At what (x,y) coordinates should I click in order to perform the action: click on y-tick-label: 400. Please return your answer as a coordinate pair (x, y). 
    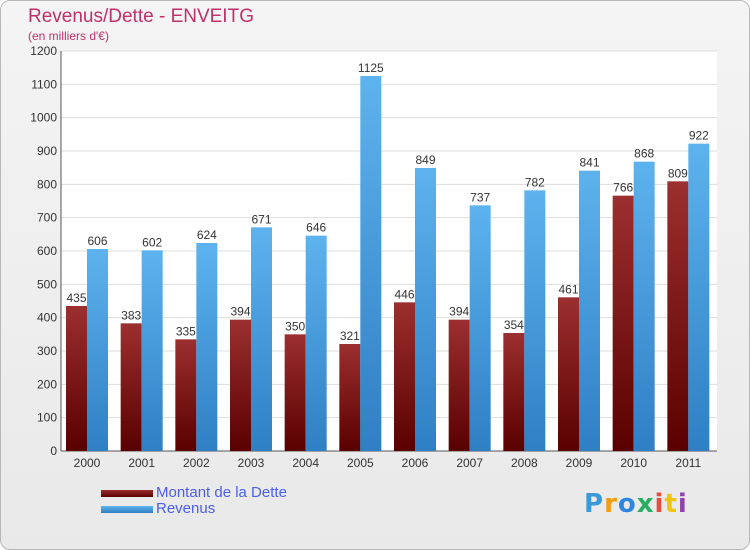
    Looking at the image, I should click on (47, 318).